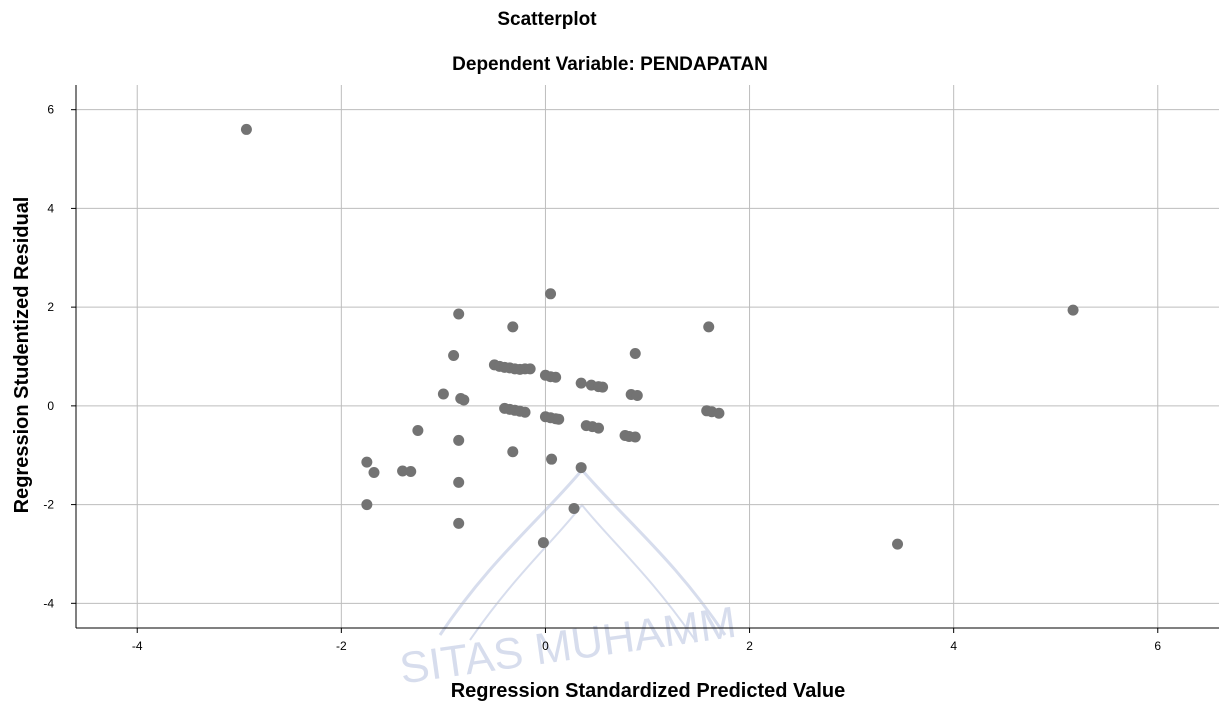 Image resolution: width=1219 pixels, height=704 pixels. Describe the element at coordinates (610, 64) in the screenshot. I see `chart-subtitle: Dependent Variable: PENDAPATAN` at that location.